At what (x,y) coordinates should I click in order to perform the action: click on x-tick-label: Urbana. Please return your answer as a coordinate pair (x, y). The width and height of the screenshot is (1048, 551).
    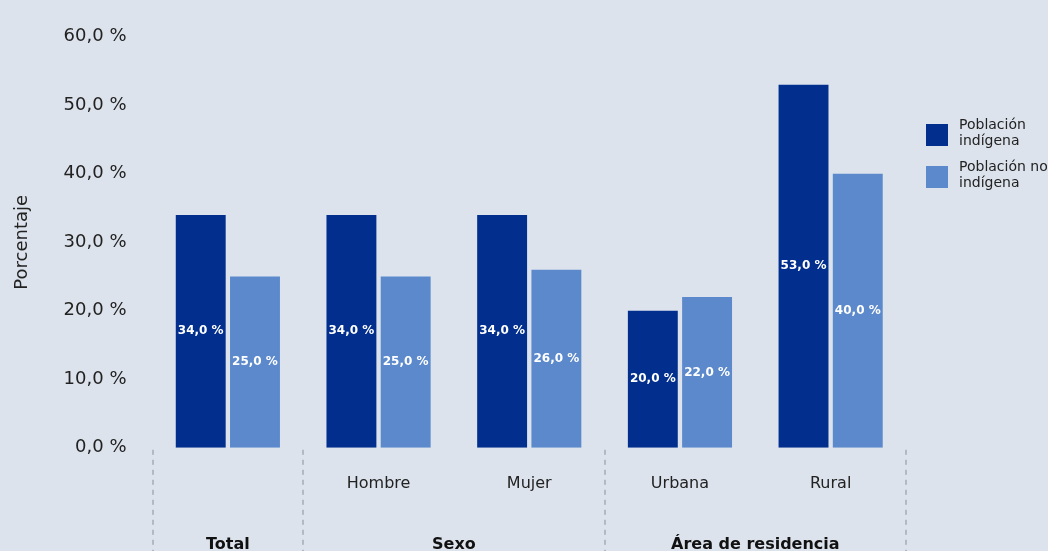
    Looking at the image, I should click on (680, 482).